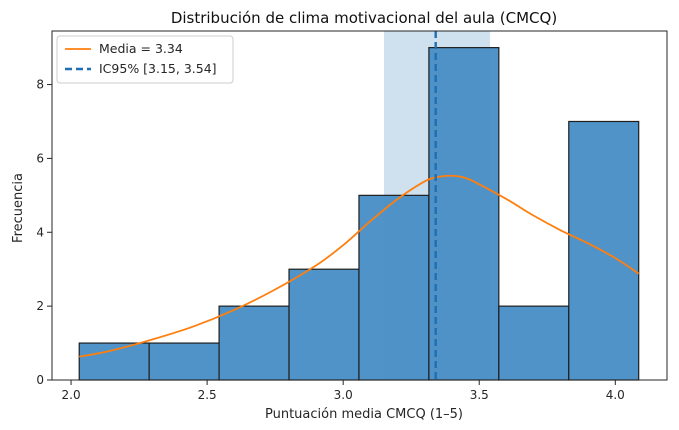 This screenshot has width=679, height=430. Describe the element at coordinates (207, 395) in the screenshot. I see `x-tick-label: 2.5` at that location.